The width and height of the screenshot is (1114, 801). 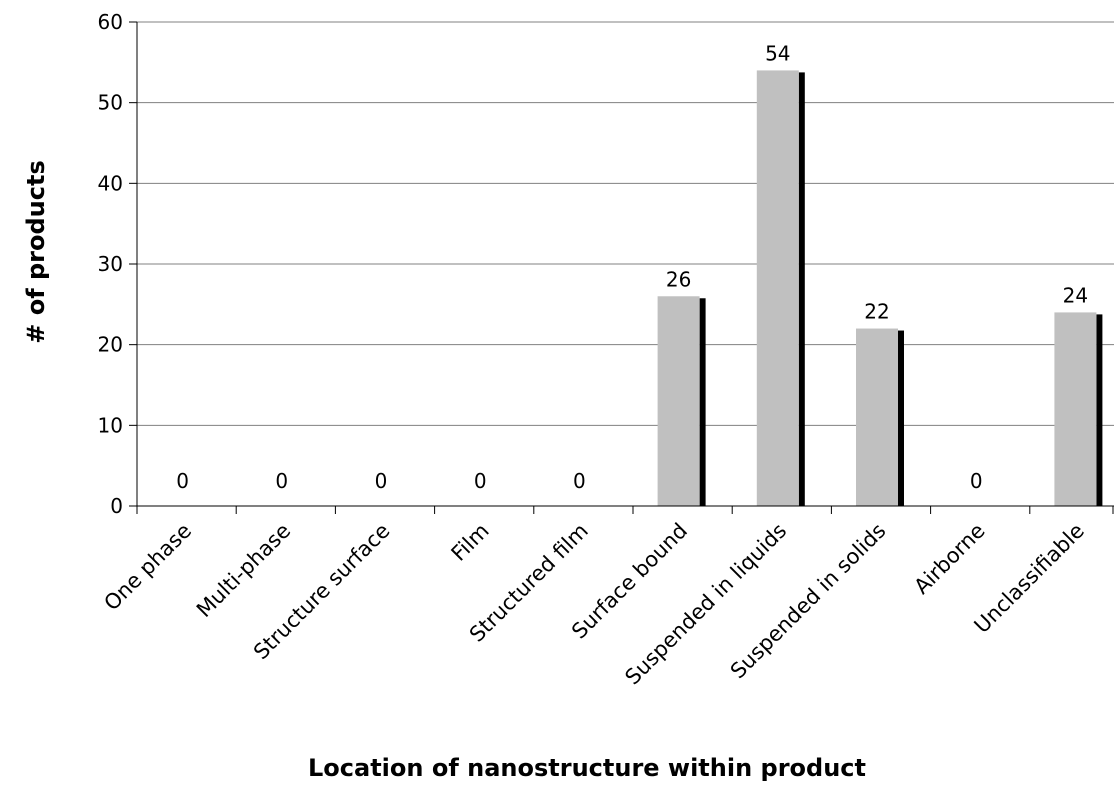 What do you see at coordinates (110, 345) in the screenshot?
I see `y-tick-label: 20` at bounding box center [110, 345].